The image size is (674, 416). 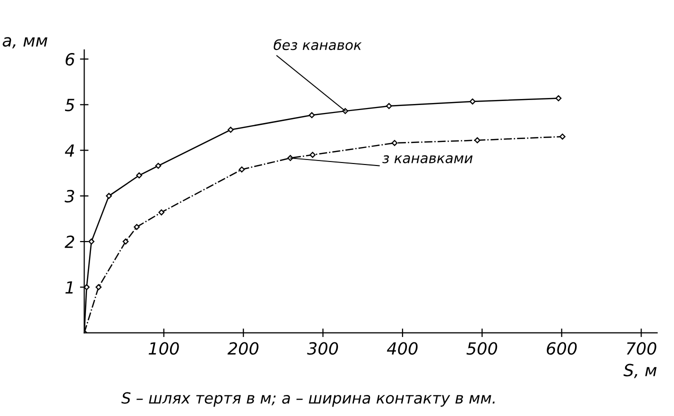 What do you see at coordinates (427, 159) in the screenshot?
I see `series-label: з канавками` at bounding box center [427, 159].